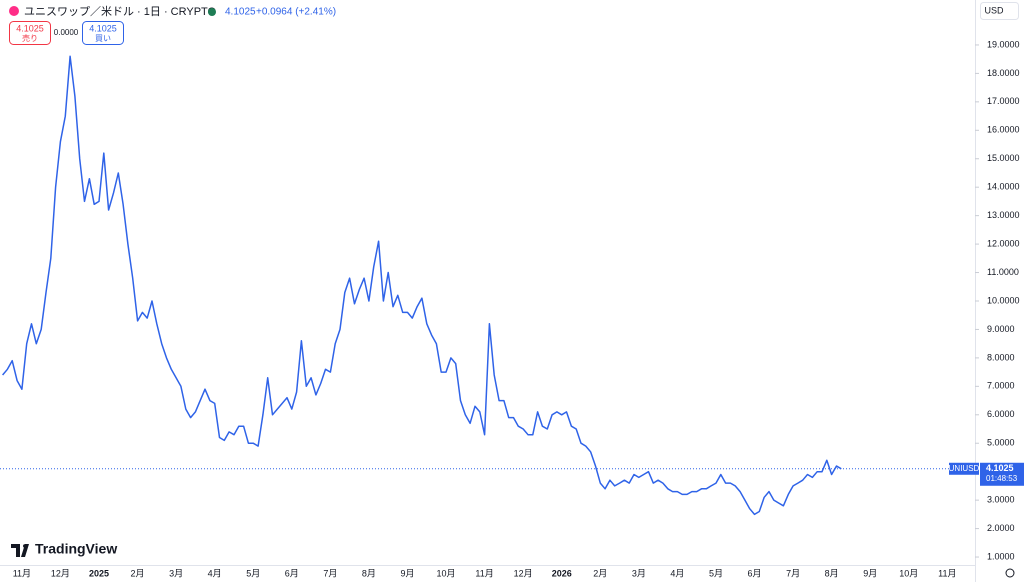 Image resolution: width=1024 pixels, height=582 pixels. I want to click on y-tick-label: 1.0000, so click(1001, 556).